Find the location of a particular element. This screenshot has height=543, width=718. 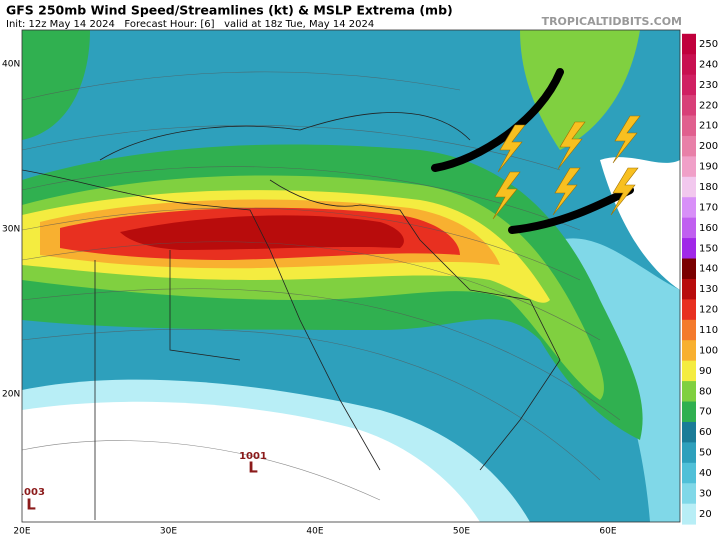

colorbar-label: 250 is located at coordinates (708, 44).